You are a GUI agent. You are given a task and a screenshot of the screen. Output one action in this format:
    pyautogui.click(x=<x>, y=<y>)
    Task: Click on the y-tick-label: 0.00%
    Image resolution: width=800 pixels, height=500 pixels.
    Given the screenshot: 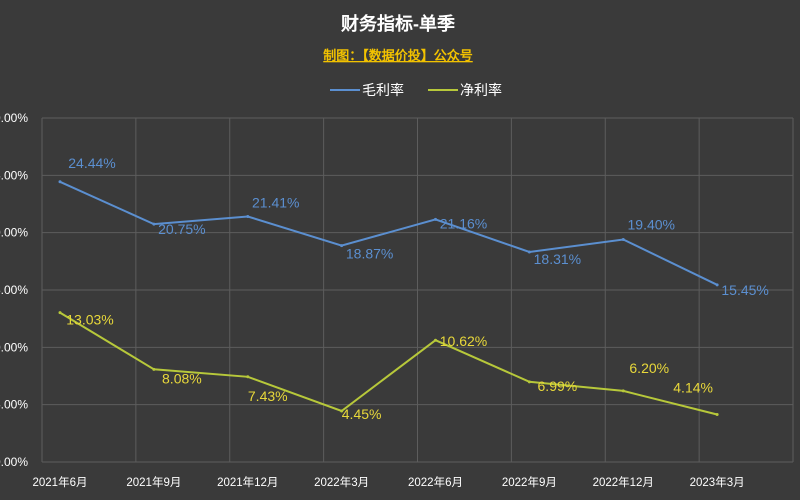 What is the action you would take?
    pyautogui.click(x=14, y=462)
    